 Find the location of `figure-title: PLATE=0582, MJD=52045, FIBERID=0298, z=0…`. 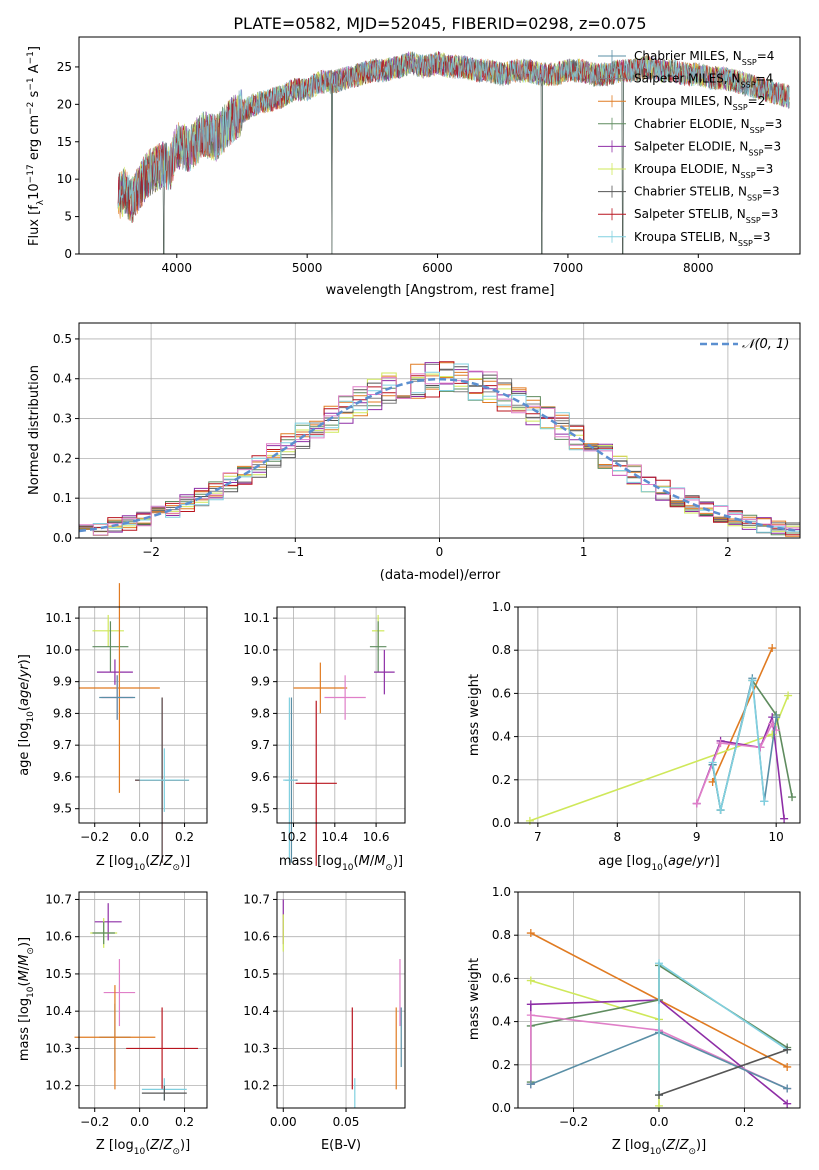

figure-title: PLATE=0582, MJD=52045, FIBERID=0298, z=0… is located at coordinates (439, 23).